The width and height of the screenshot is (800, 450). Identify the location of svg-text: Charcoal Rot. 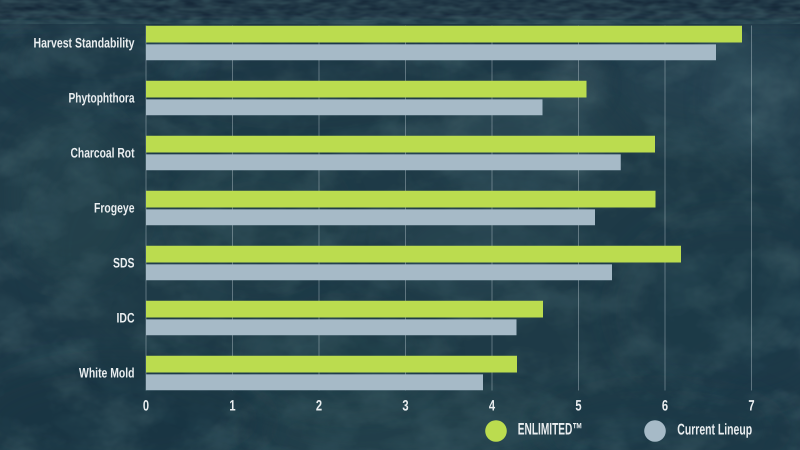
(103, 152).